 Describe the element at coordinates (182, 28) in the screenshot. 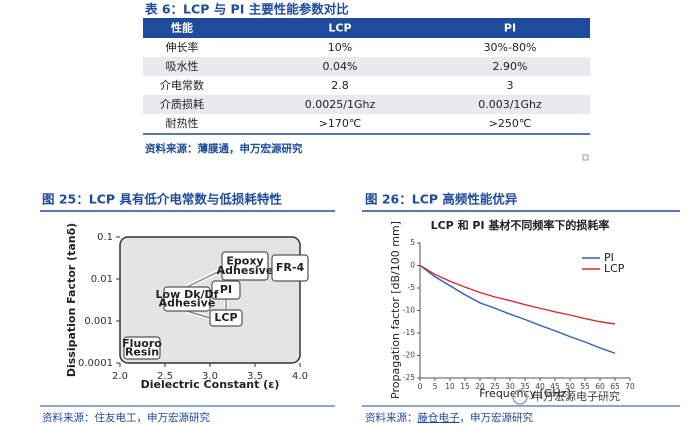

I see `header-cell: 性能` at that location.